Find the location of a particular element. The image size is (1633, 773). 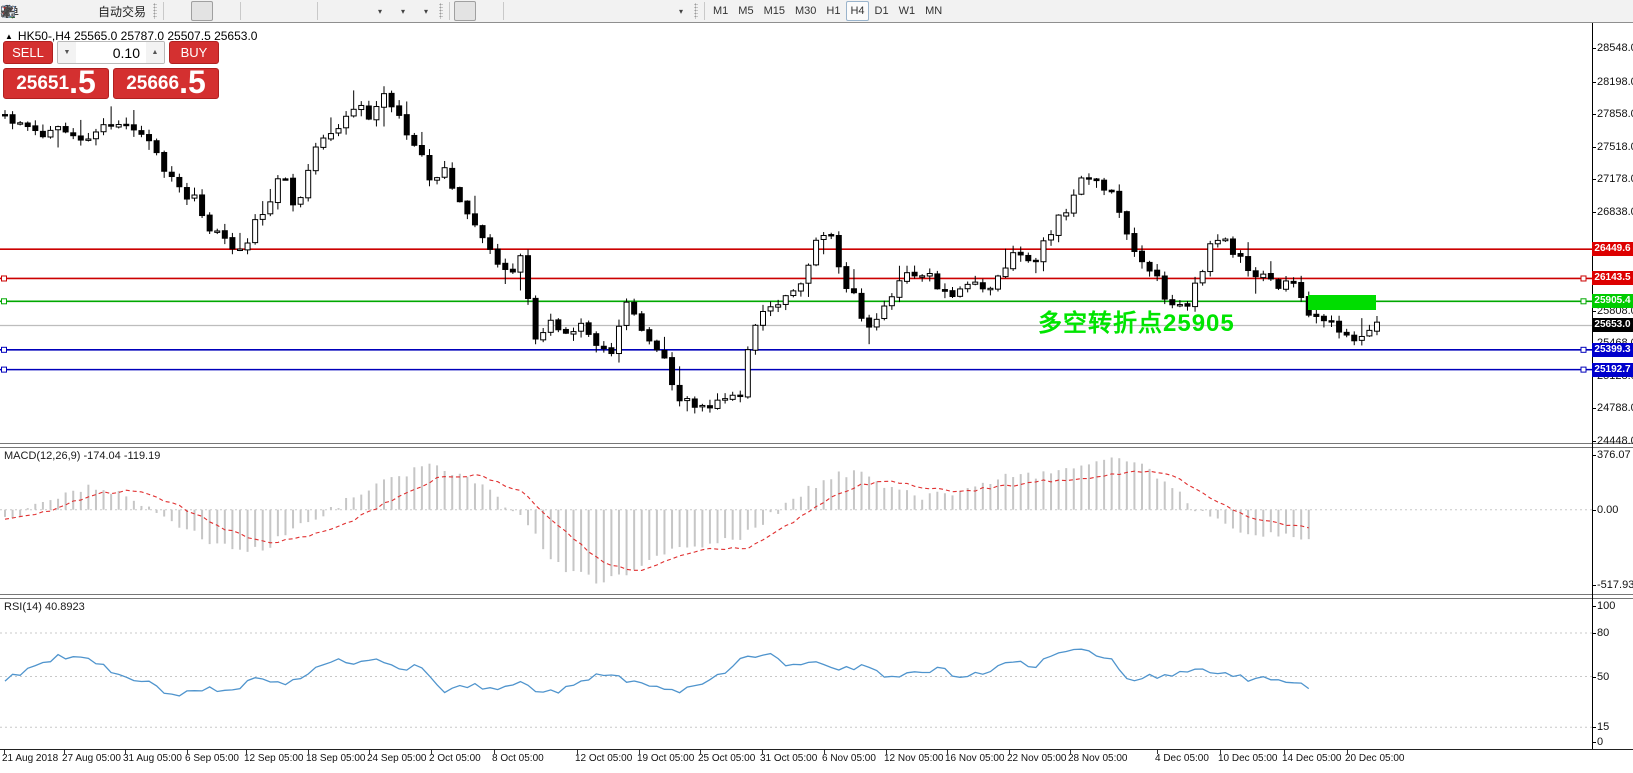

buy-price-button: 25666.5 is located at coordinates (166, 82).